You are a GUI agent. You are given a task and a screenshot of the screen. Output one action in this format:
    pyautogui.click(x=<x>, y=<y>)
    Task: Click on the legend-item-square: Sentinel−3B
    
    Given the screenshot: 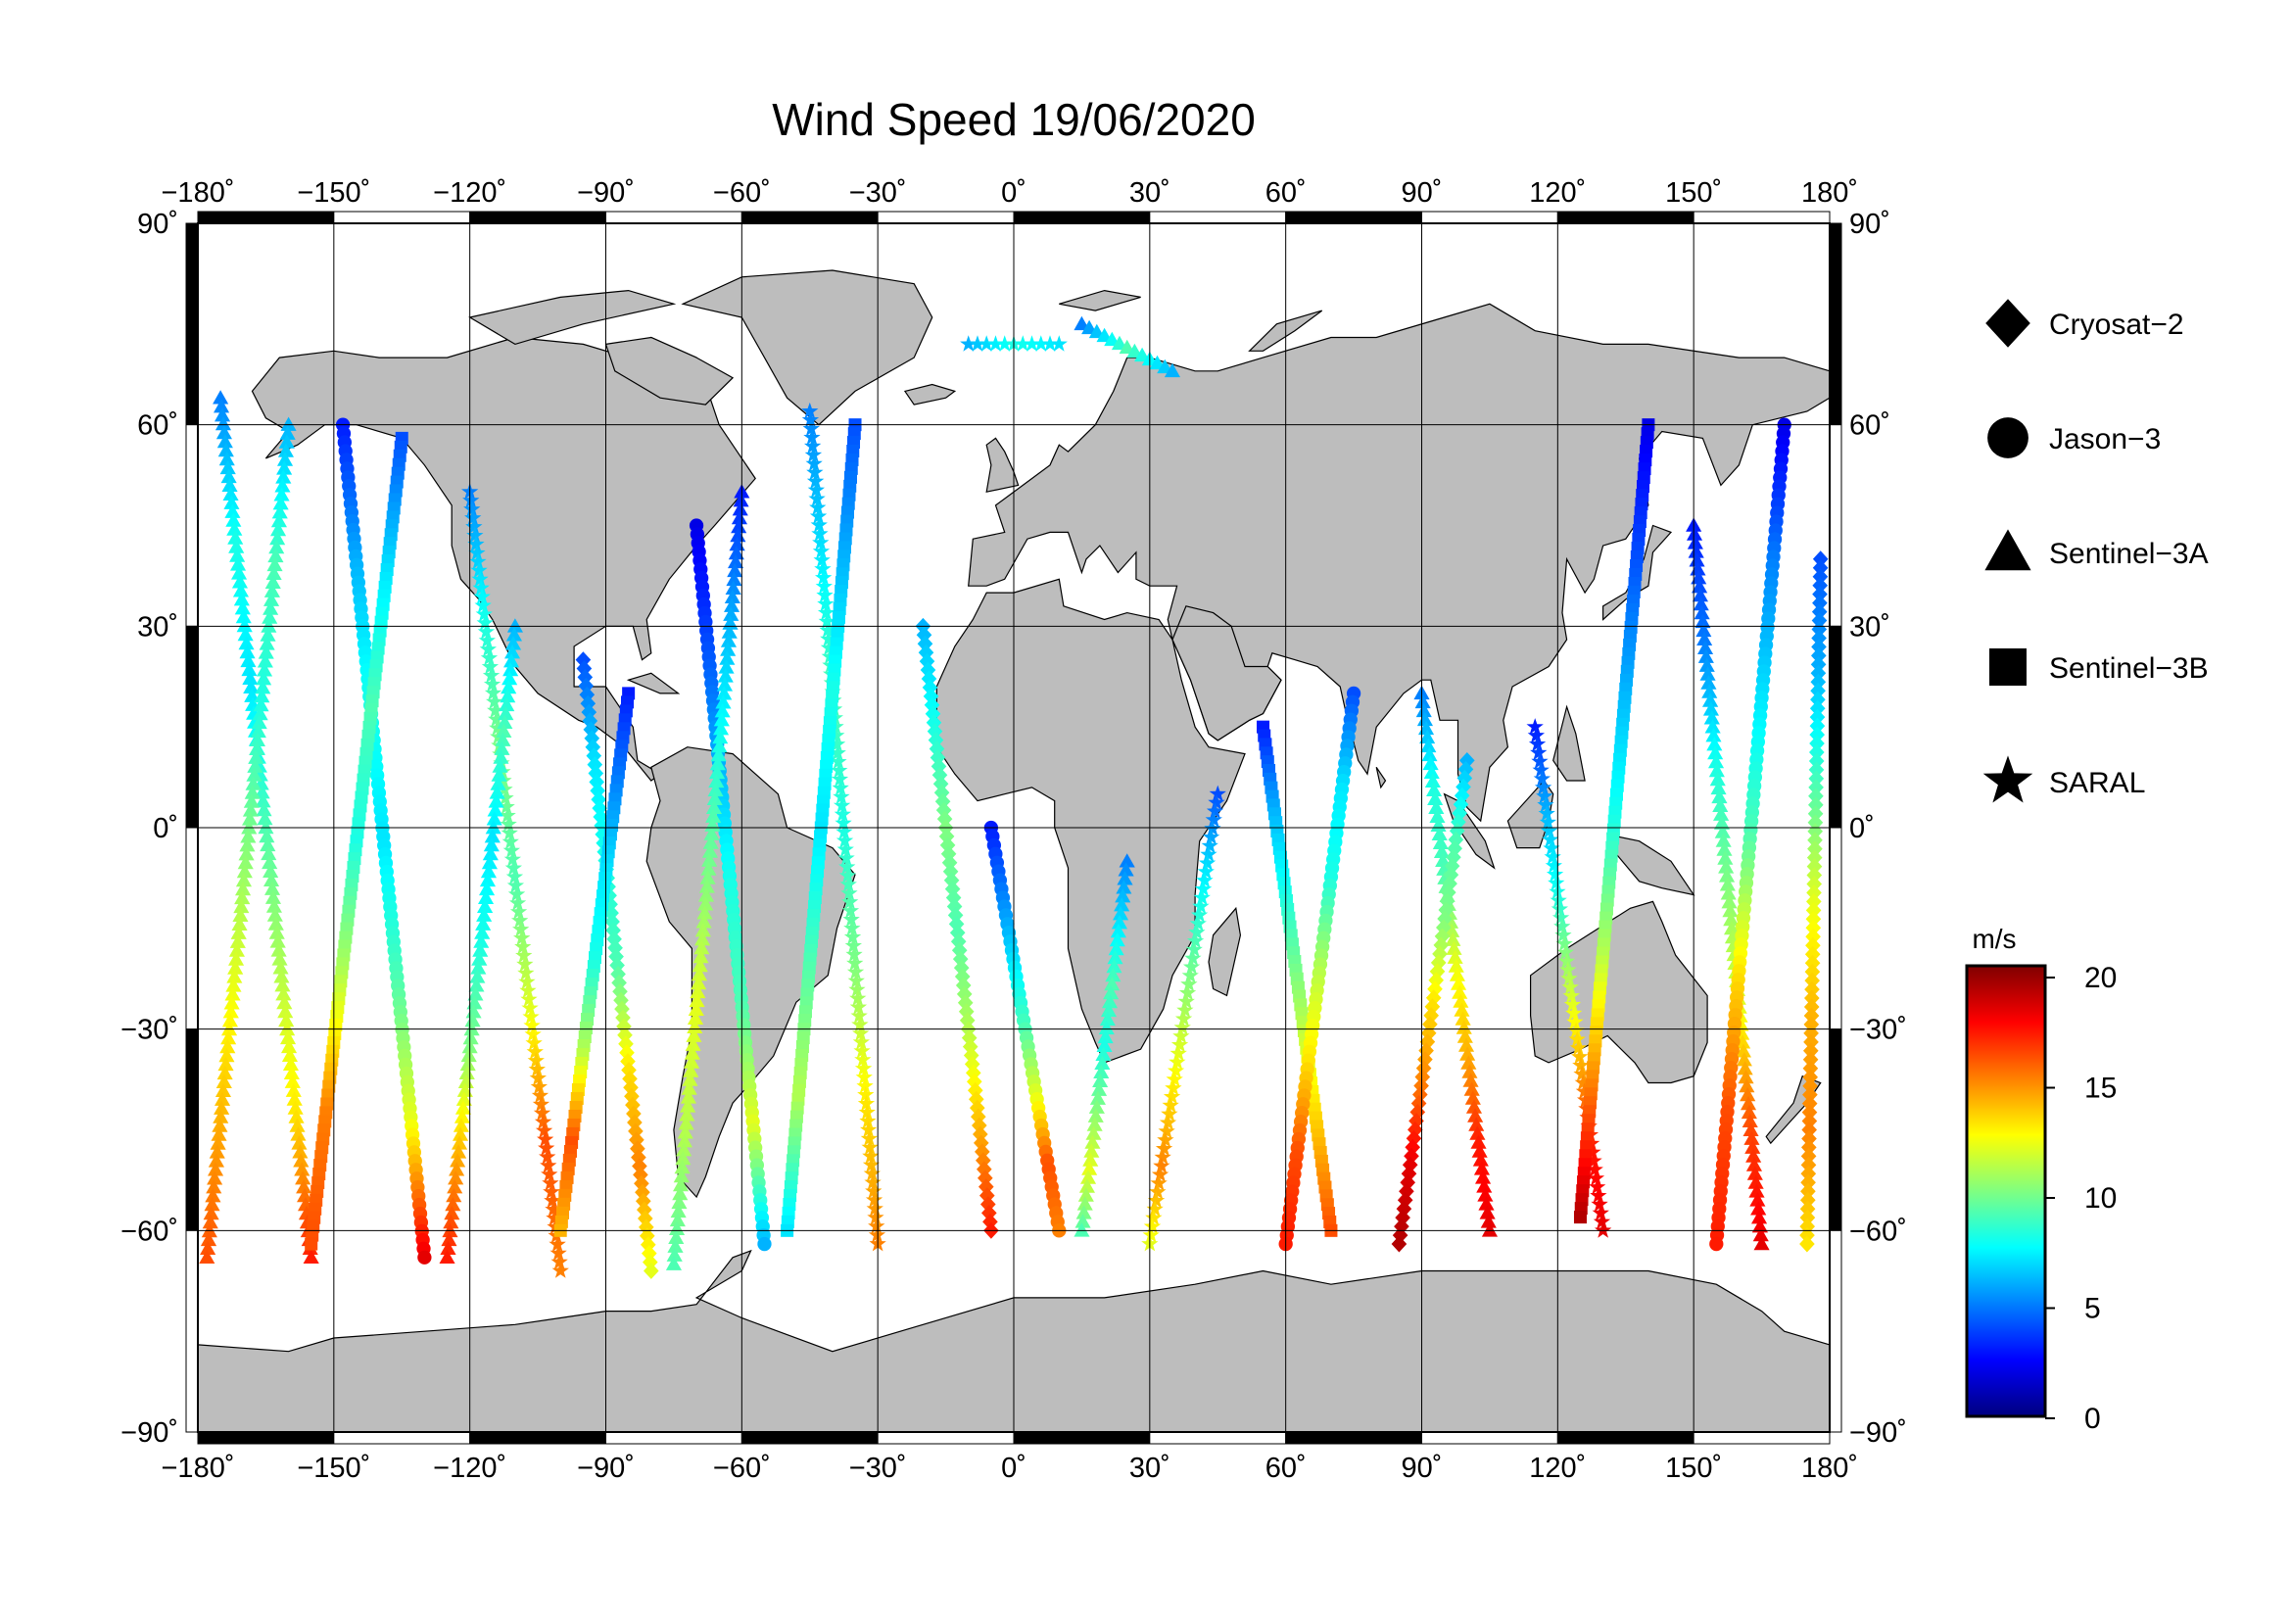 What is the action you would take?
    pyautogui.click(x=2099, y=667)
    